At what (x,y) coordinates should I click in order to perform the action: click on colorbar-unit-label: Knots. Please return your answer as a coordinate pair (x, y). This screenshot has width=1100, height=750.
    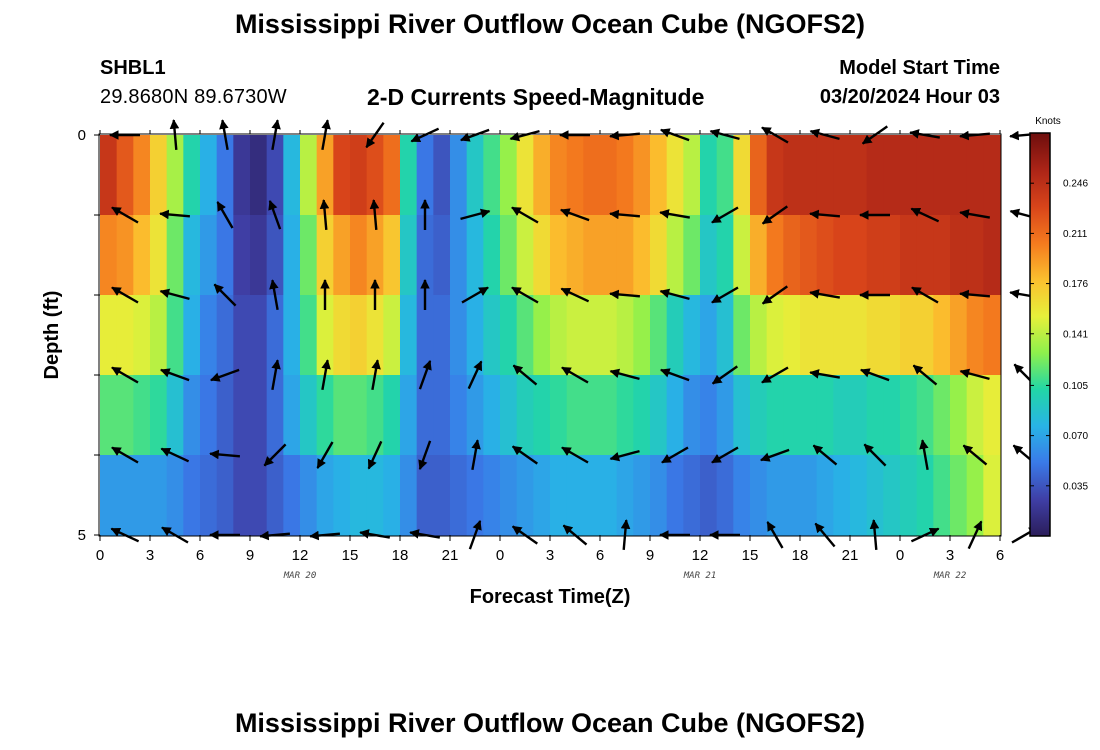
    Looking at the image, I should click on (1048, 121).